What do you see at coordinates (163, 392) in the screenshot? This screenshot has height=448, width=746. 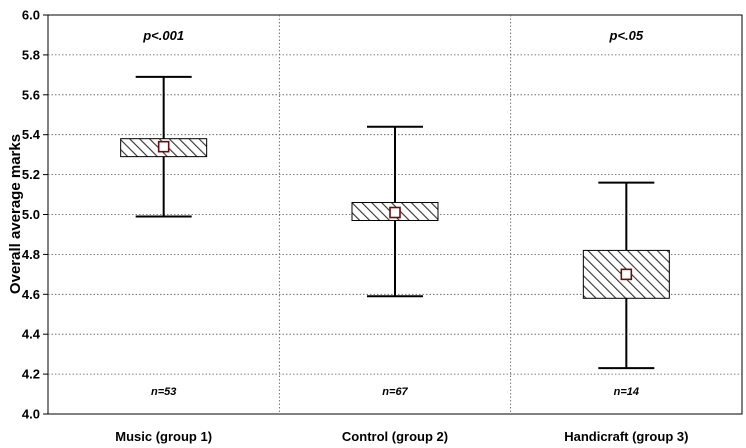 I see `n-label: n=53` at bounding box center [163, 392].